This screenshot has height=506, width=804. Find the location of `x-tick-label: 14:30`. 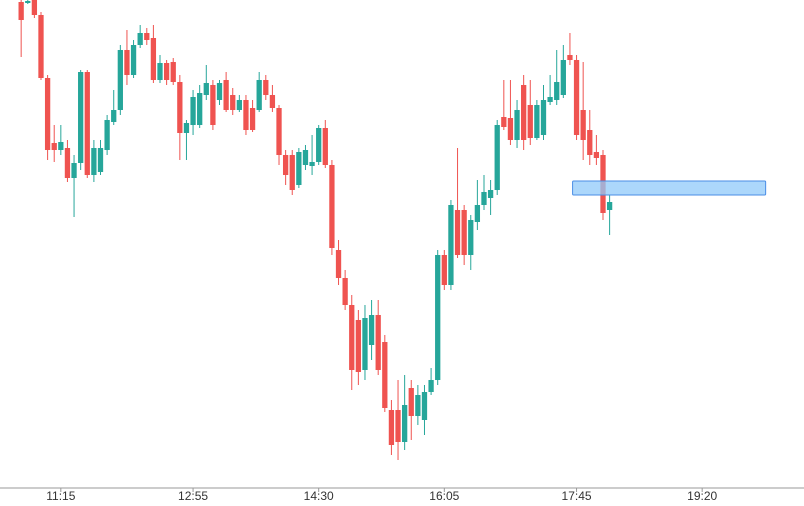

x-tick-label: 14:30 is located at coordinates (319, 496).